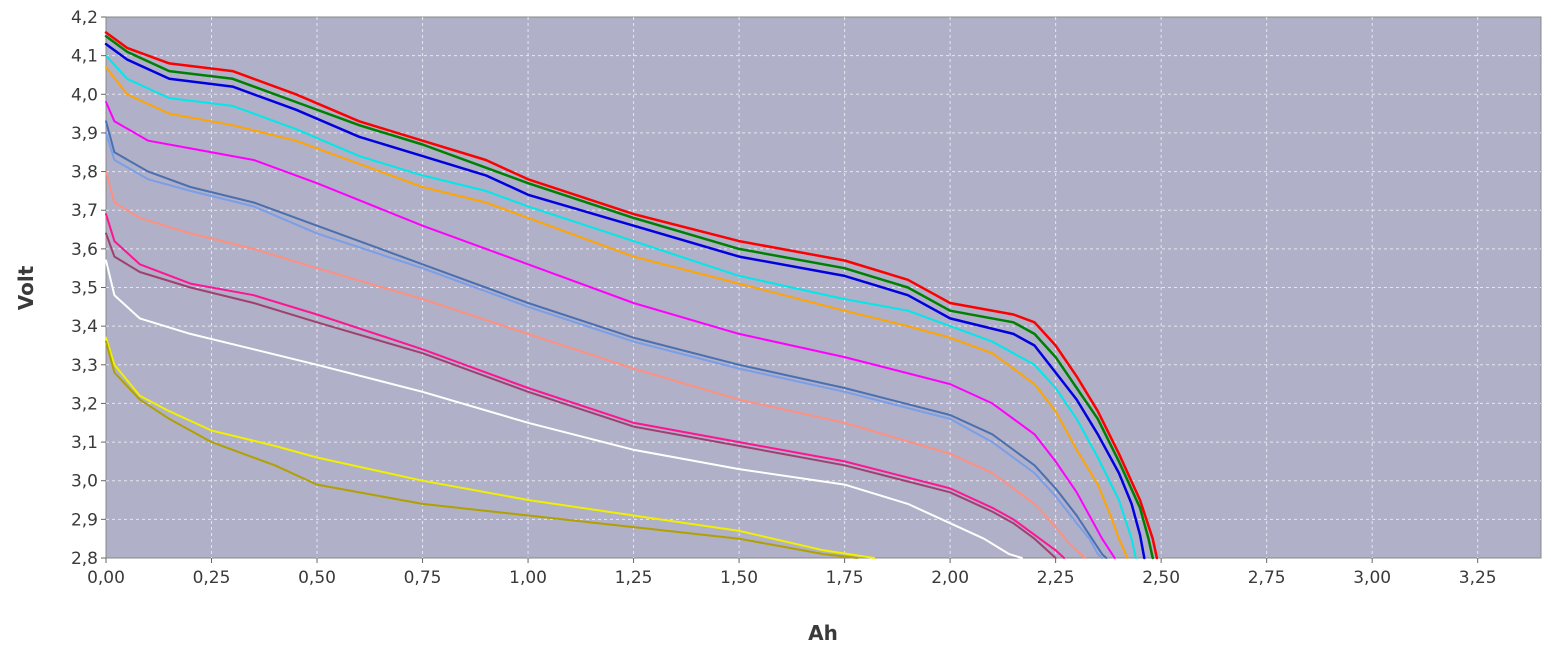  What do you see at coordinates (84, 134) in the screenshot?
I see `y-tick-label: 3,9` at bounding box center [84, 134].